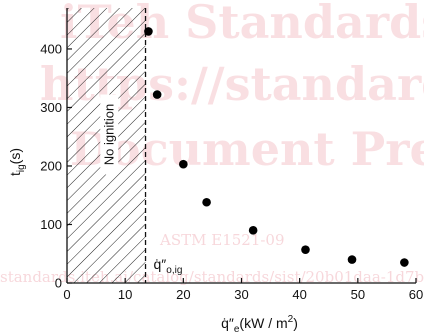 The image size is (424, 334). I want to click on y-tick-label: 100, so click(51, 224).